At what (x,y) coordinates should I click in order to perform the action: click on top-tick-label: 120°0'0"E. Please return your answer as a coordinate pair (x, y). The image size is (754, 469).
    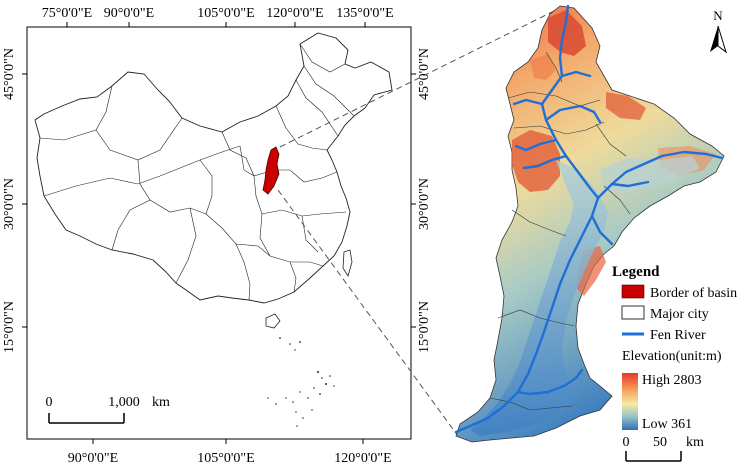
    Looking at the image, I should click on (294, 13).